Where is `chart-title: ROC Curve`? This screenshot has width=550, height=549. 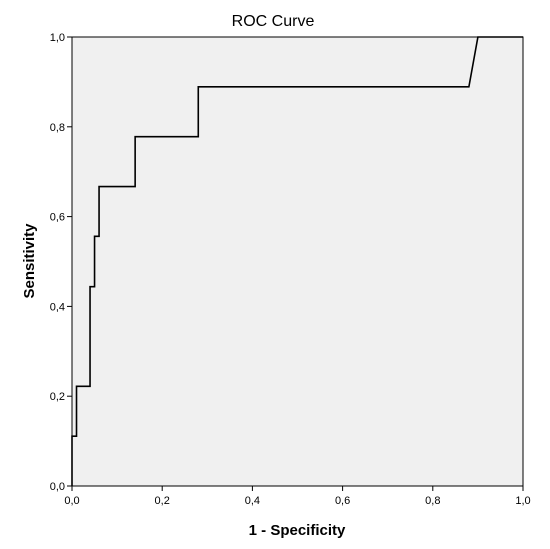 chart-title: ROC Curve is located at coordinates (273, 21).